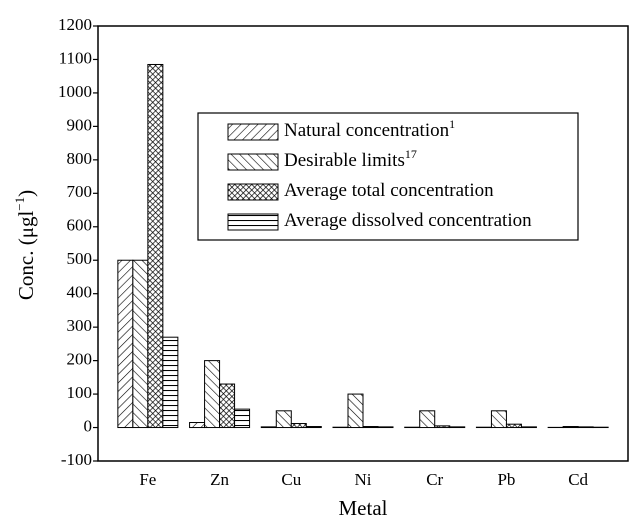 This screenshot has height=524, width=631. I want to click on y-tick-label: 300, so click(80, 325).